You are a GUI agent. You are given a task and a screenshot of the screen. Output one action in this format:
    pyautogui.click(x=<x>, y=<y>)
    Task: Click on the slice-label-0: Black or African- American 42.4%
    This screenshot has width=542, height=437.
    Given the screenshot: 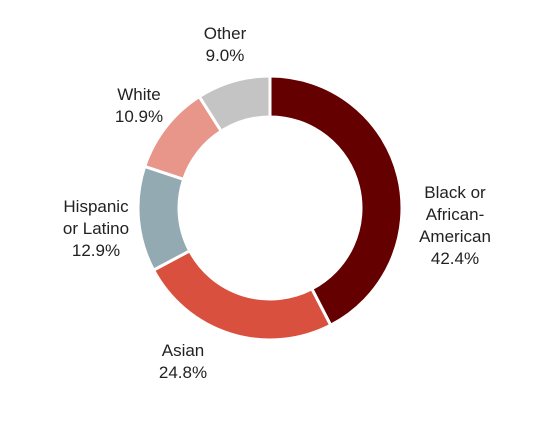 What is the action you would take?
    pyautogui.click(x=455, y=225)
    